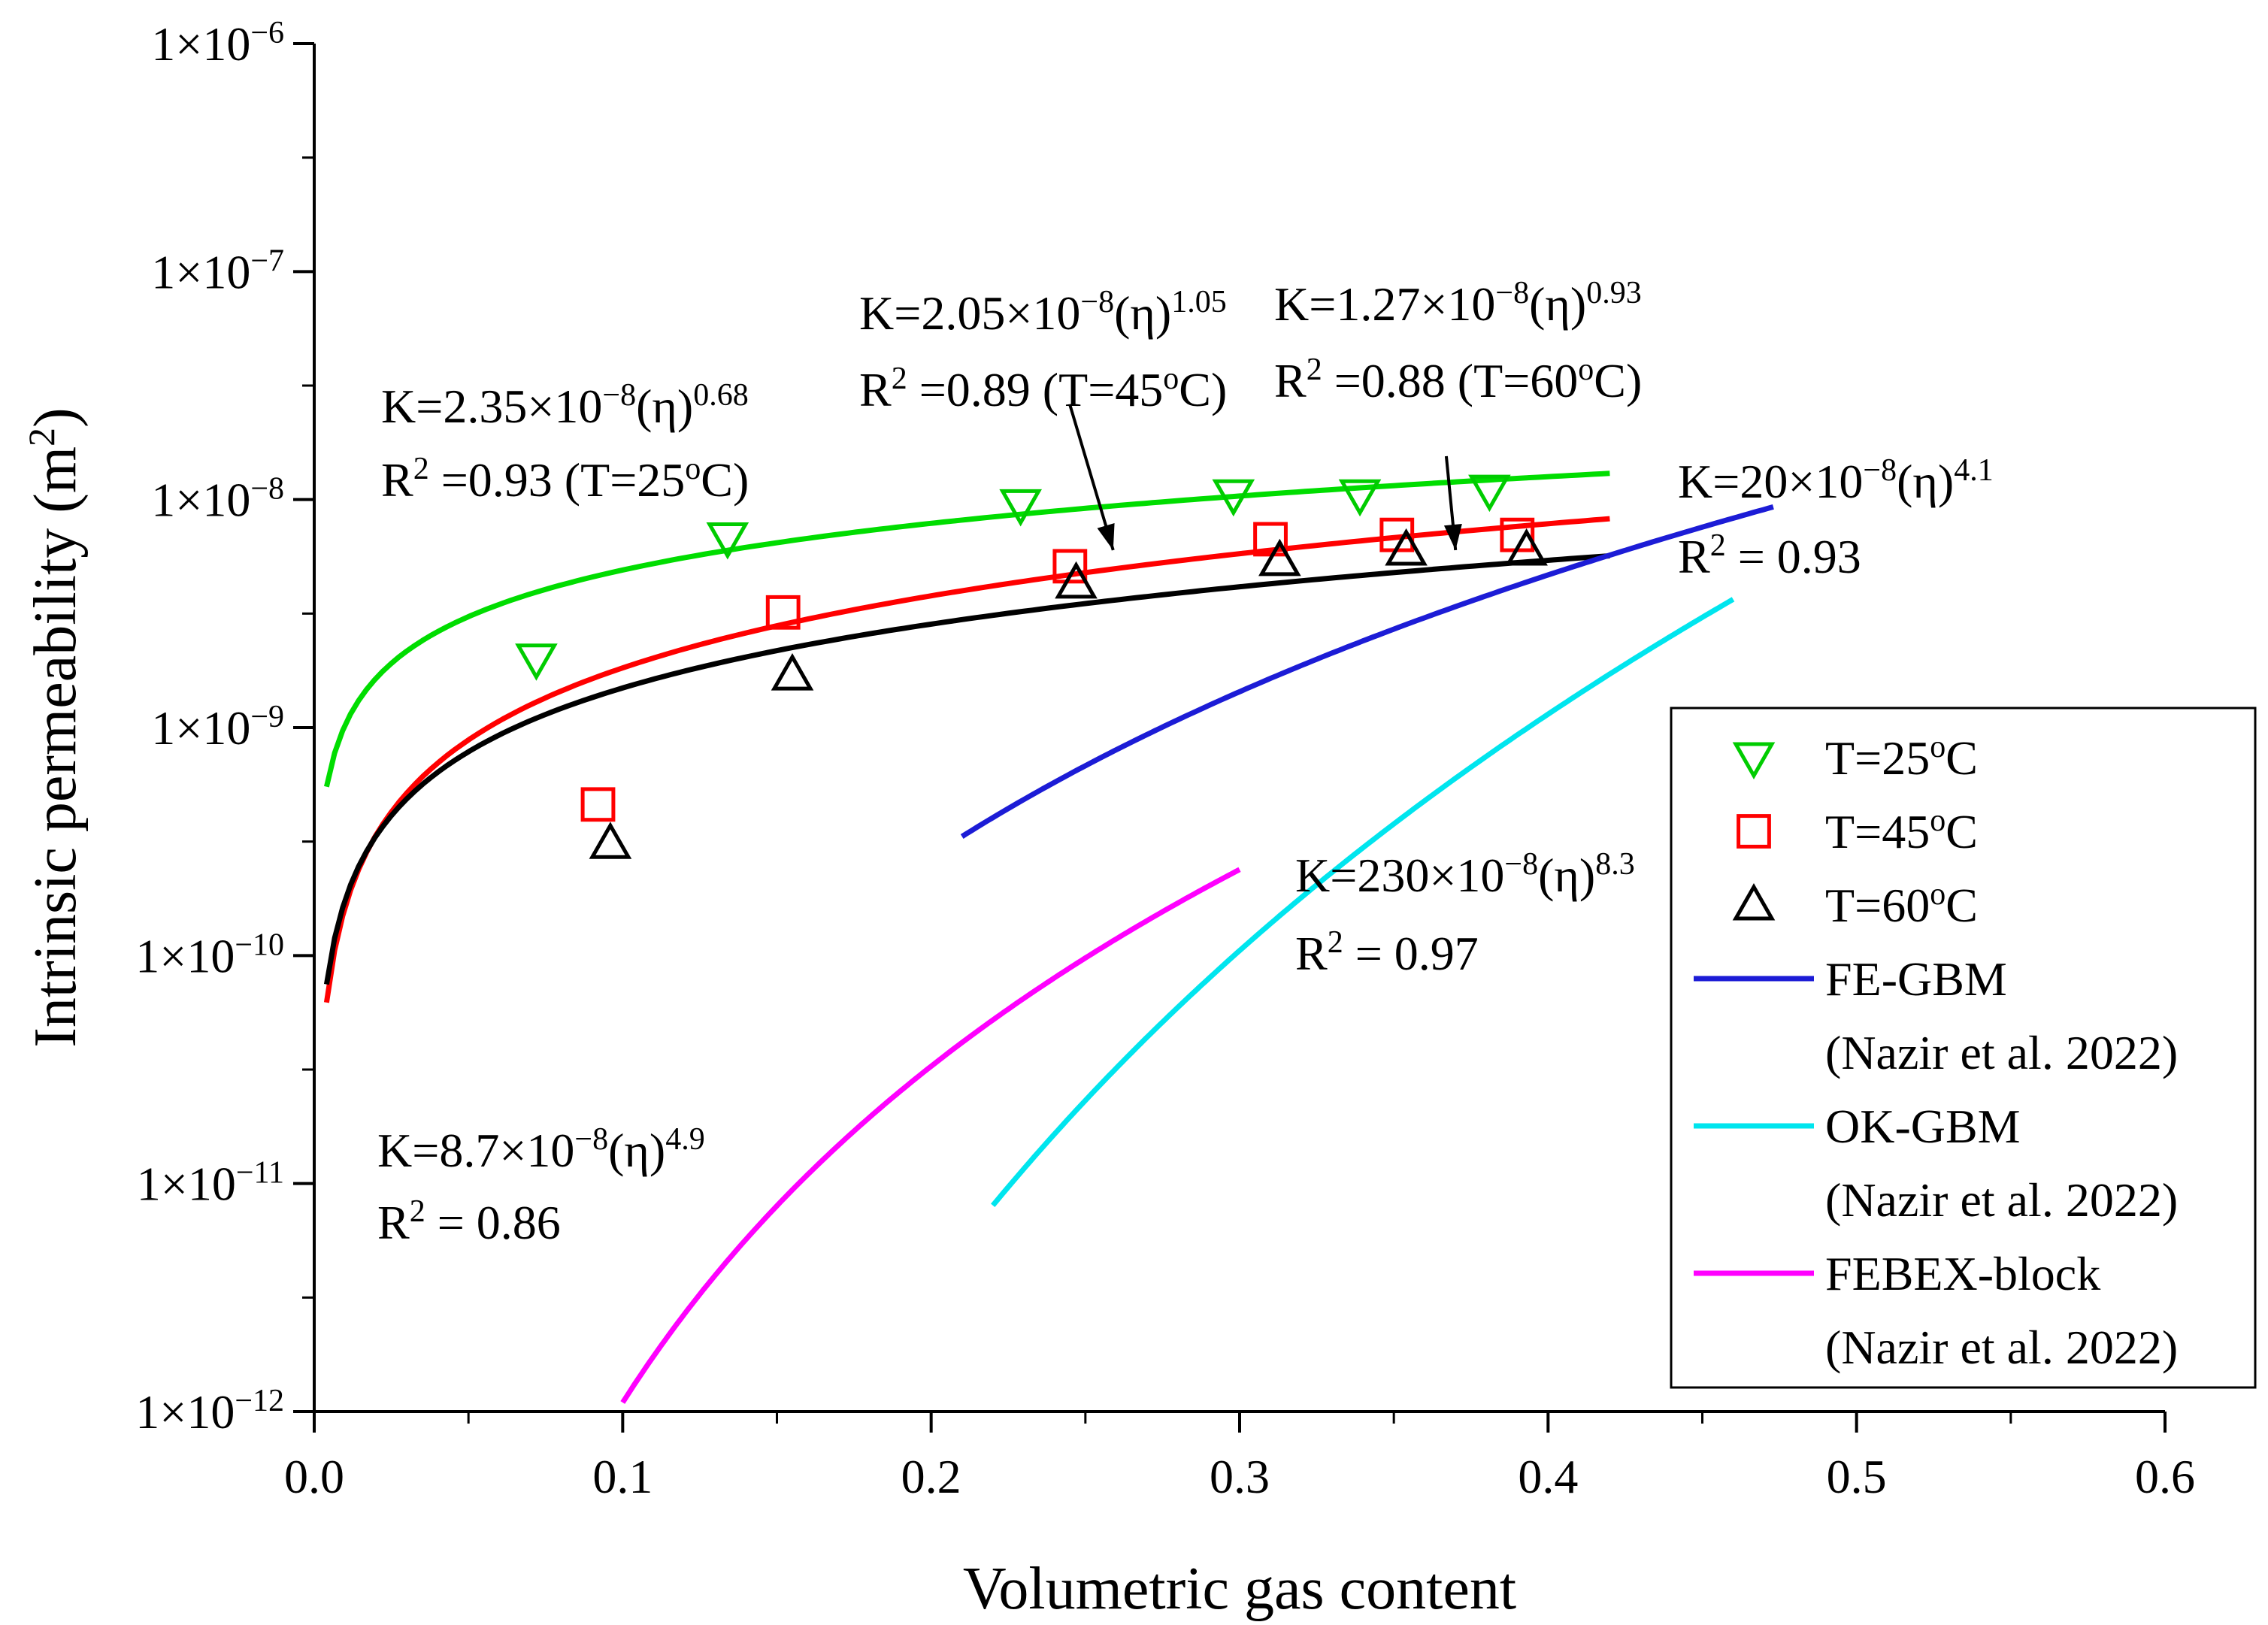  Describe the element at coordinates (217, 43) in the screenshot. I see `y-tick-label: 1×10⁻⁶` at that location.